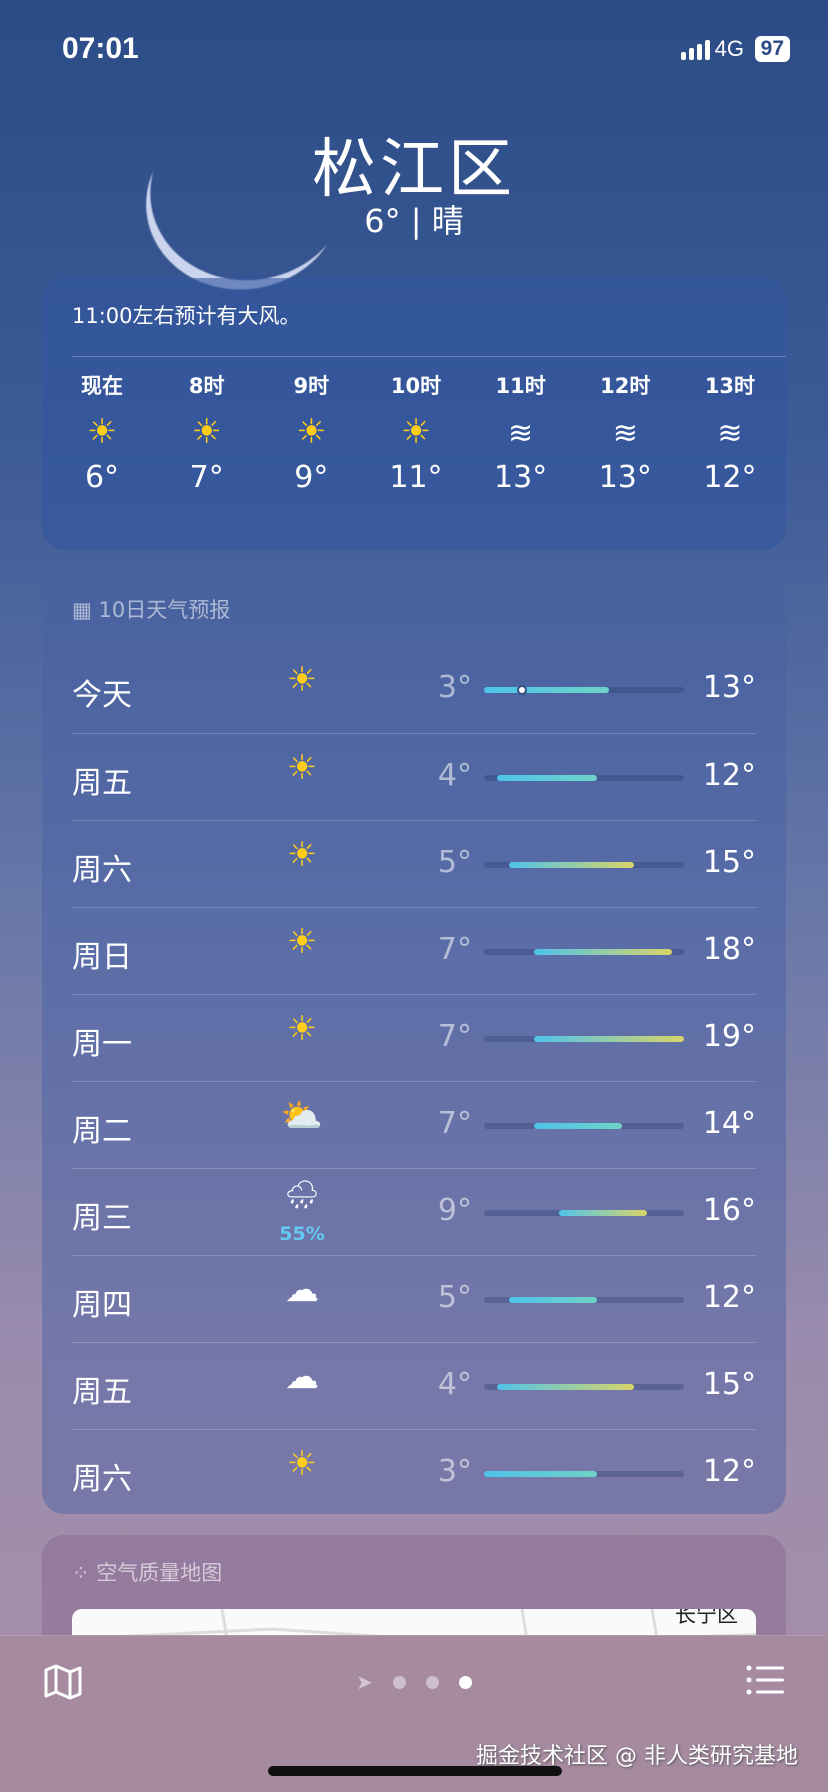 This screenshot has width=828, height=1792. I want to click on daily-row: 今天 ☀ 3° 13°, so click(414, 689).